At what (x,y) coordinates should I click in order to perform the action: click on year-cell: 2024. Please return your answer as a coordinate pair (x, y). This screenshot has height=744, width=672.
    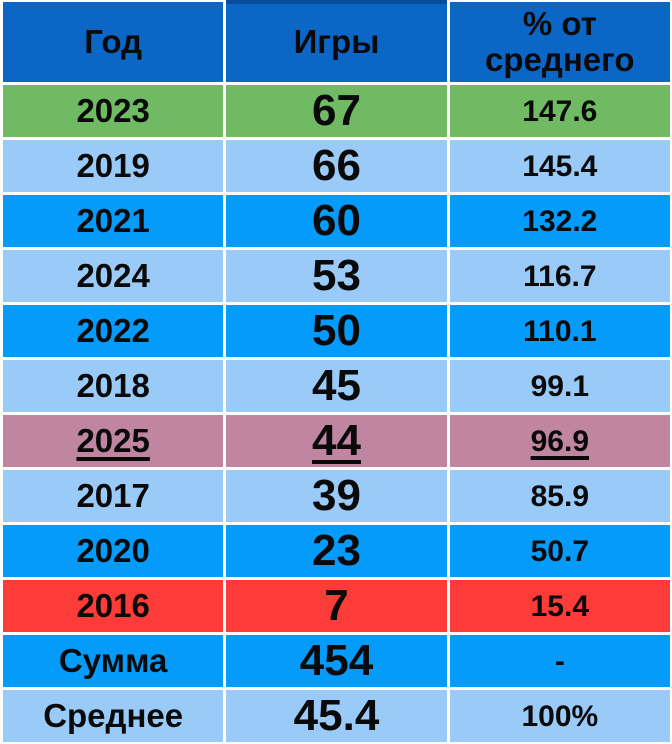
    Looking at the image, I should click on (113, 276).